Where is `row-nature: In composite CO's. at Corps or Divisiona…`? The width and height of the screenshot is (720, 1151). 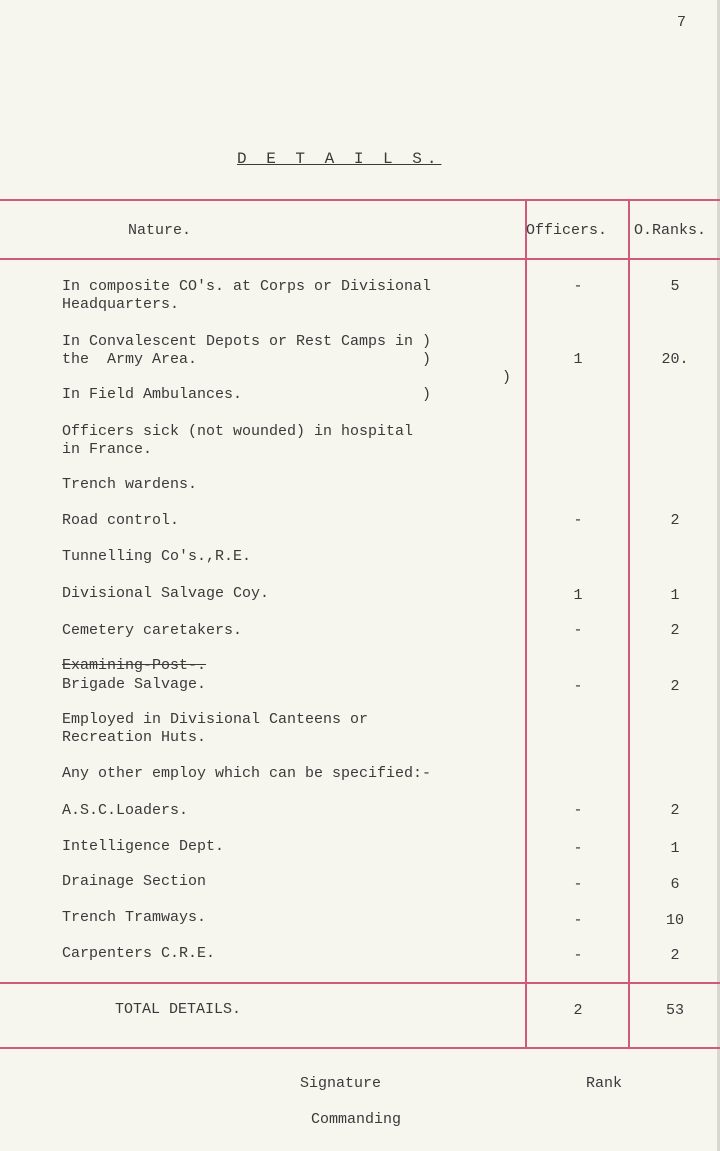 row-nature: In composite CO's. at Corps or Divisiona… is located at coordinates (247, 295).